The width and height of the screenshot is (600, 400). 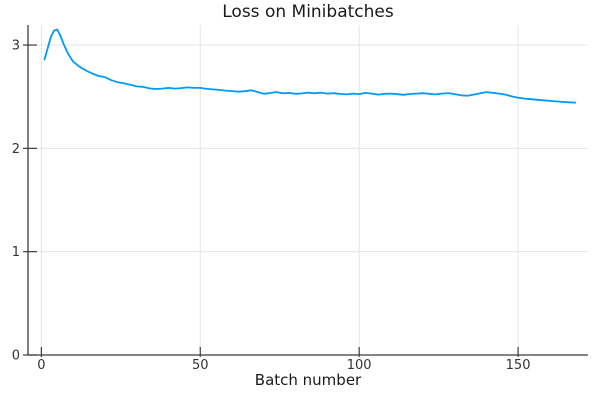 I want to click on y-tick-label: 3, so click(x=16, y=46).